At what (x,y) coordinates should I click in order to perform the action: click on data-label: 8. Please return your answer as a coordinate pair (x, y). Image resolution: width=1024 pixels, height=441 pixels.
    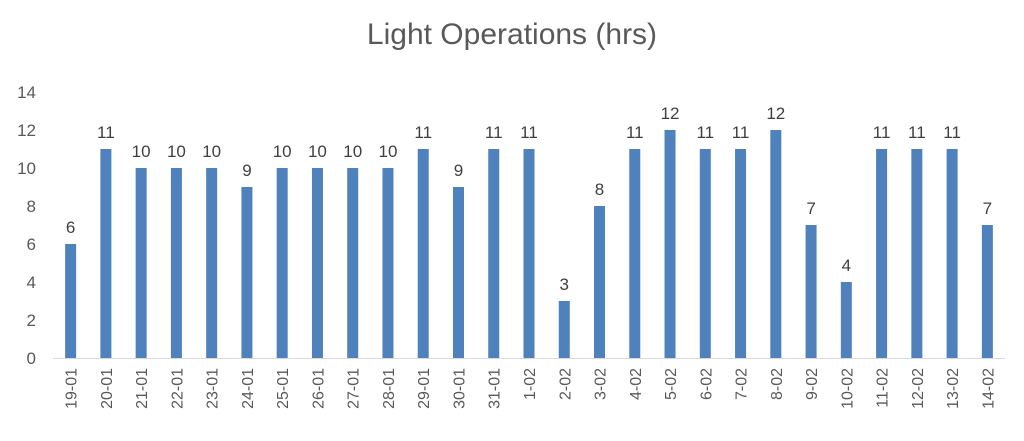
    Looking at the image, I should click on (599, 189).